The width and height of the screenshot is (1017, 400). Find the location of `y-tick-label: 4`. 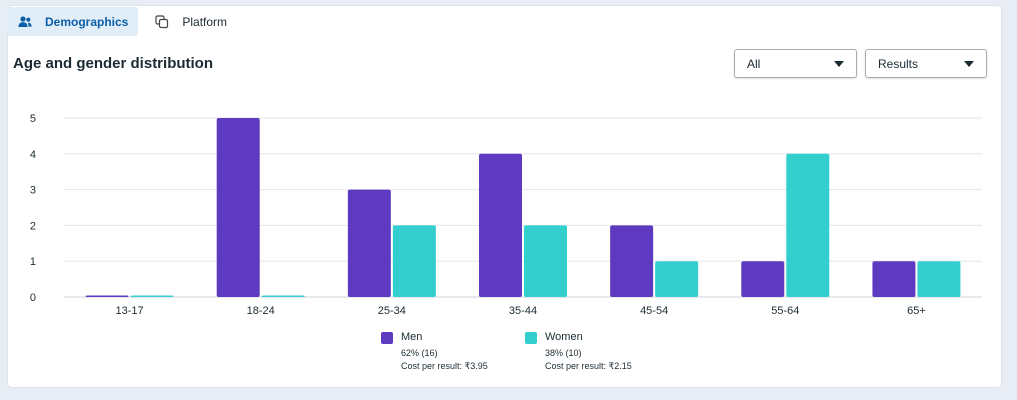

y-tick-label: 4 is located at coordinates (33, 155).